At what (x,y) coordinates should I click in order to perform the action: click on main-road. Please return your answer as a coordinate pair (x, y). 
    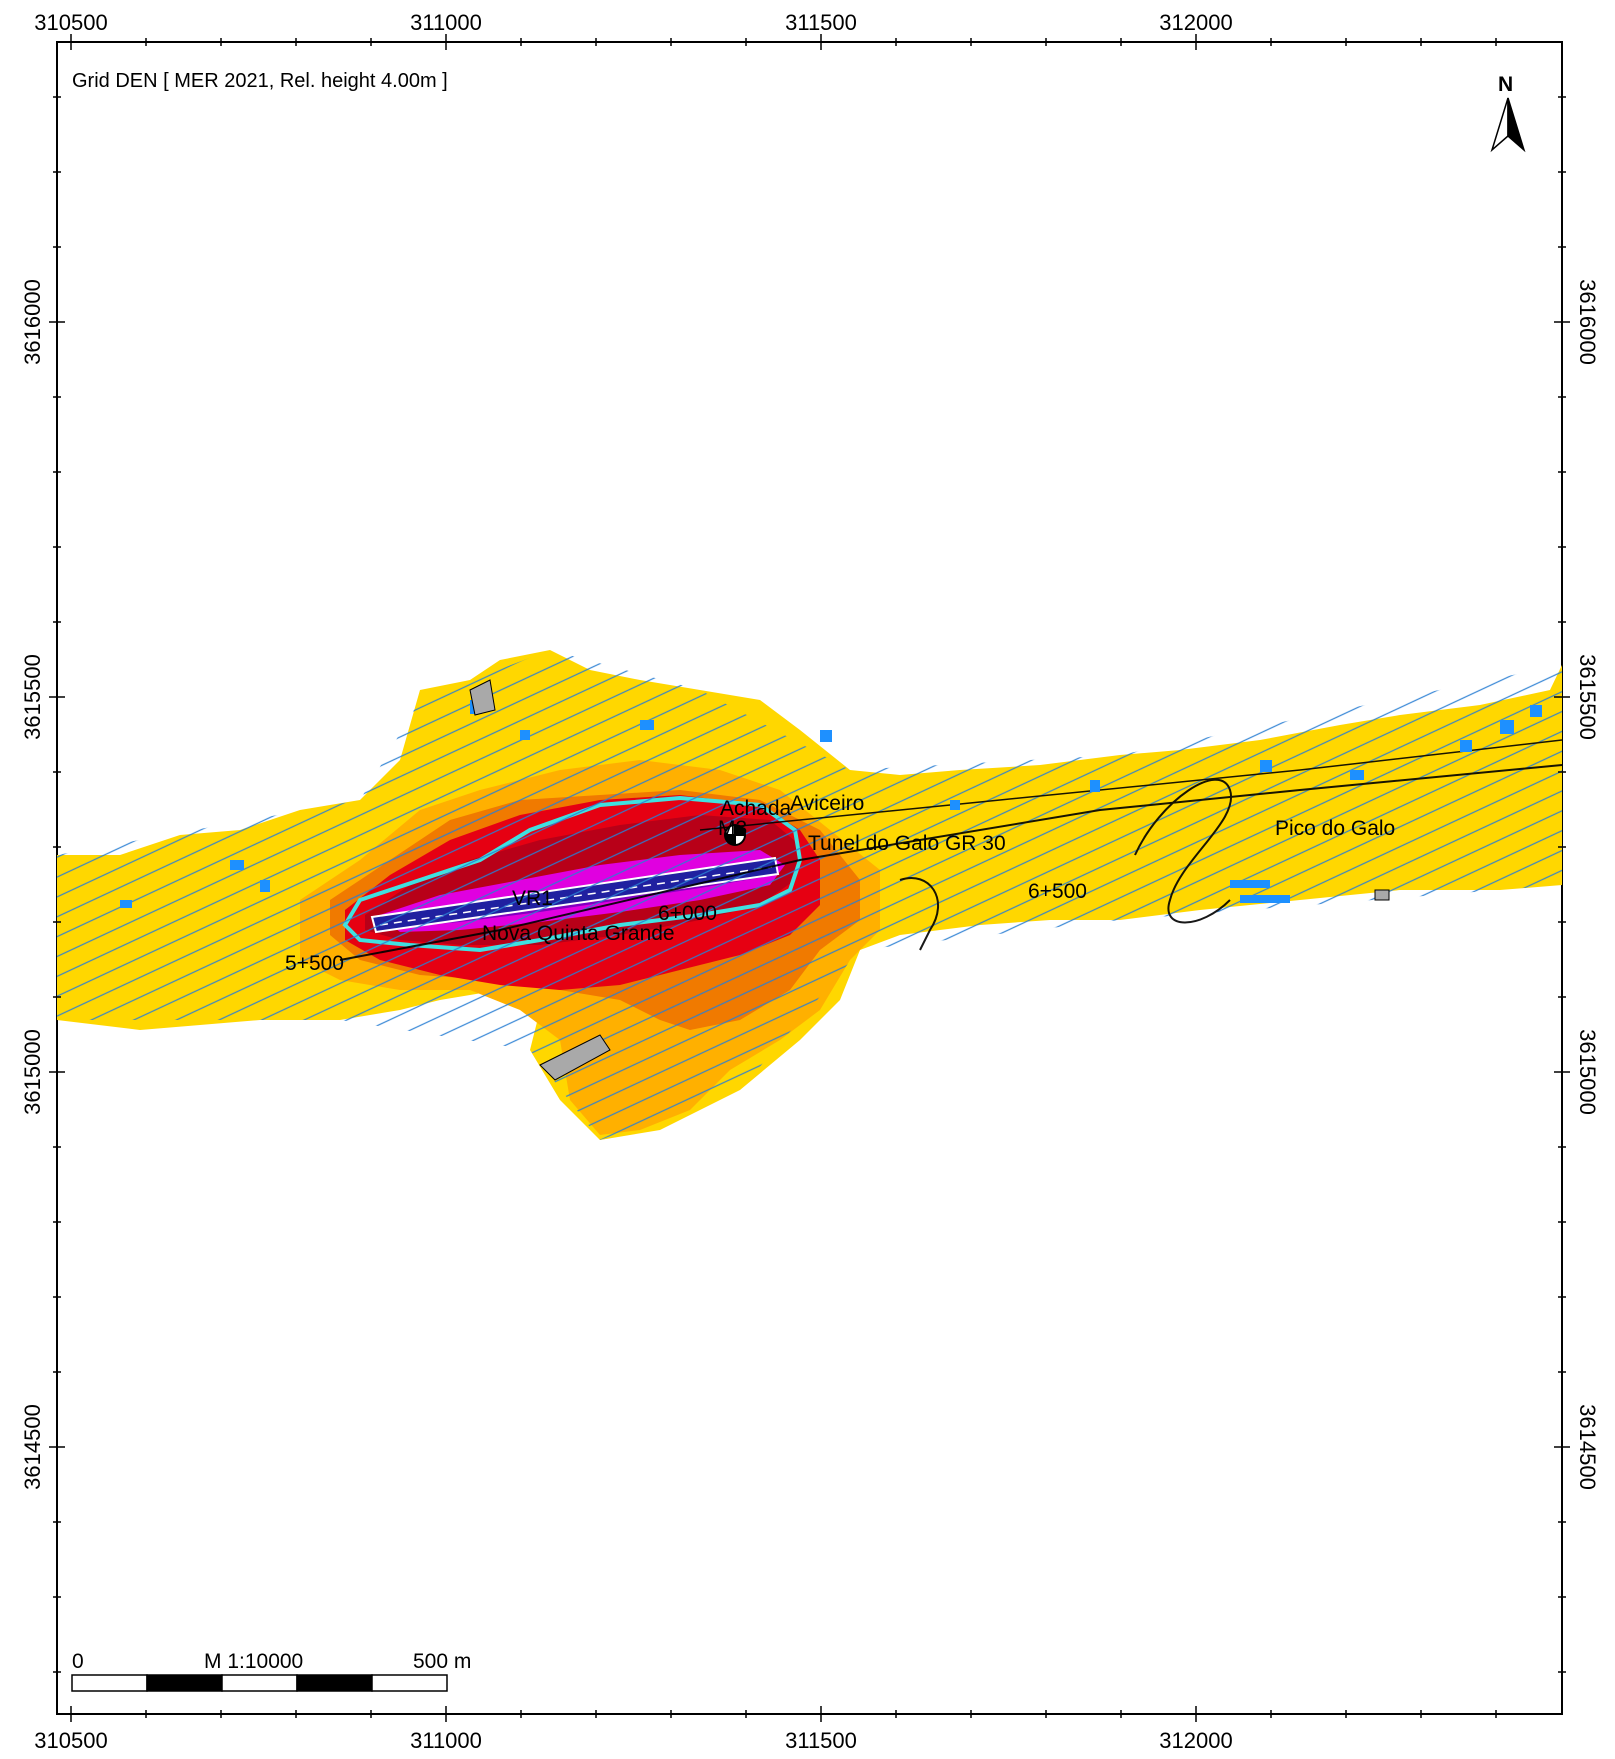
    Looking at the image, I should click on (951, 862).